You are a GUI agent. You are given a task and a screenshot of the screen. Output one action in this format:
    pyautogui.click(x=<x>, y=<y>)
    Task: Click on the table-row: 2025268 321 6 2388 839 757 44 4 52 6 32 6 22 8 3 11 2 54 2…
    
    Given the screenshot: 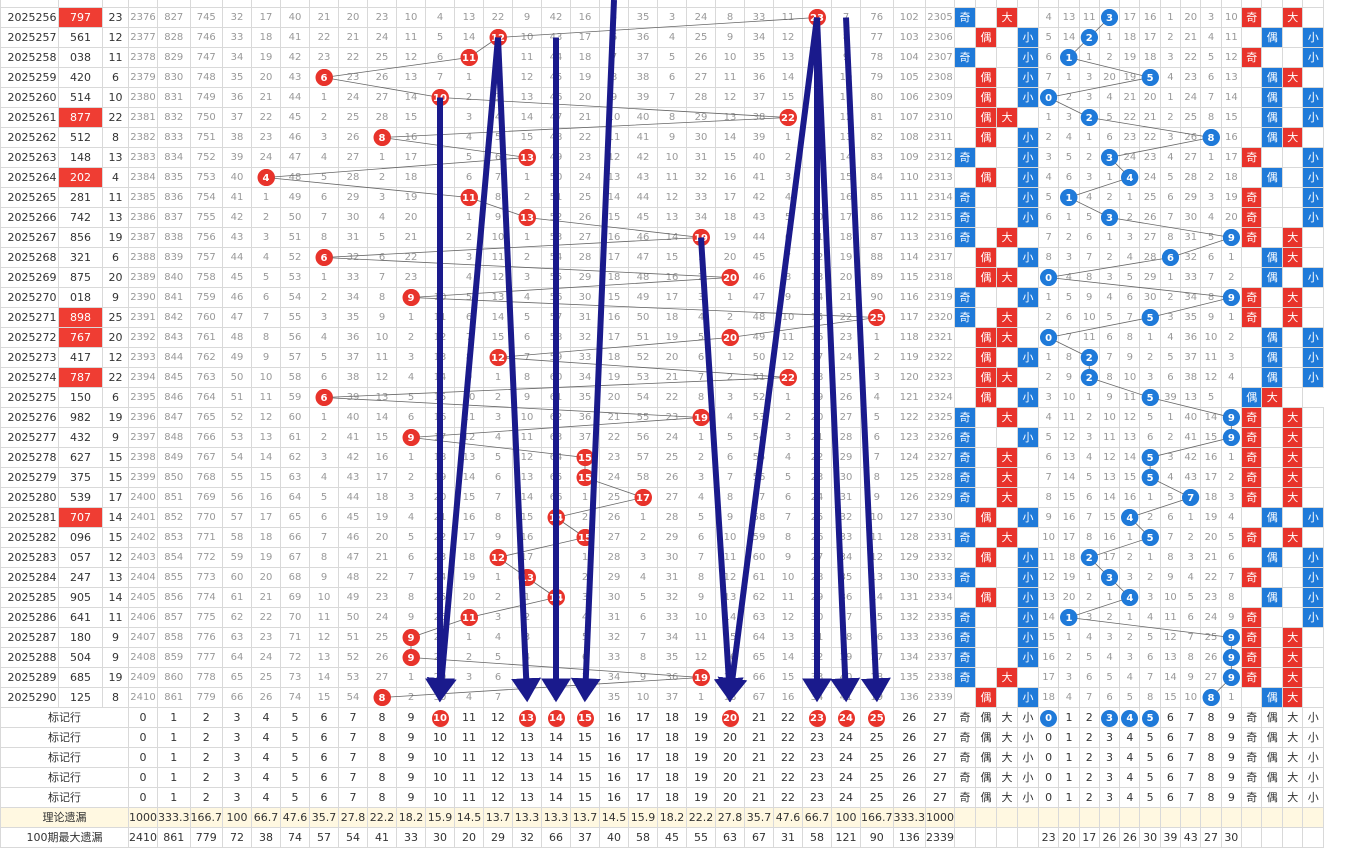 What is the action you would take?
    pyautogui.click(x=662, y=257)
    